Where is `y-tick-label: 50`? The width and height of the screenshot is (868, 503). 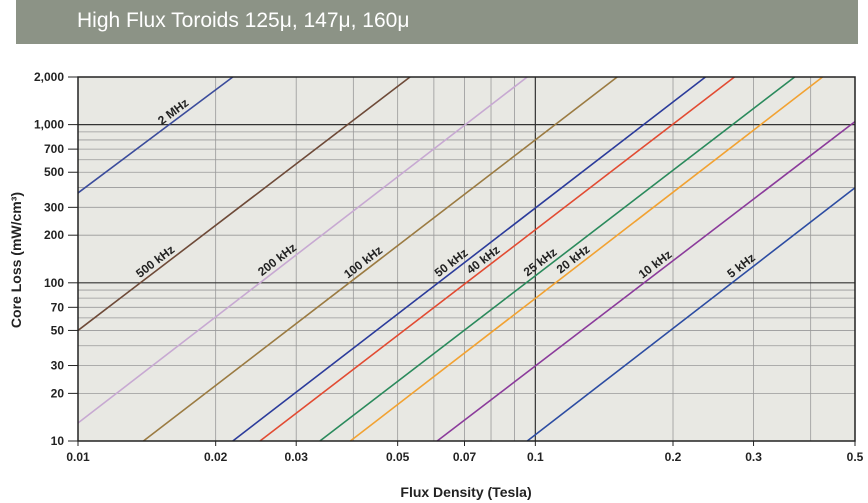
y-tick-label: 50 is located at coordinates (58, 330).